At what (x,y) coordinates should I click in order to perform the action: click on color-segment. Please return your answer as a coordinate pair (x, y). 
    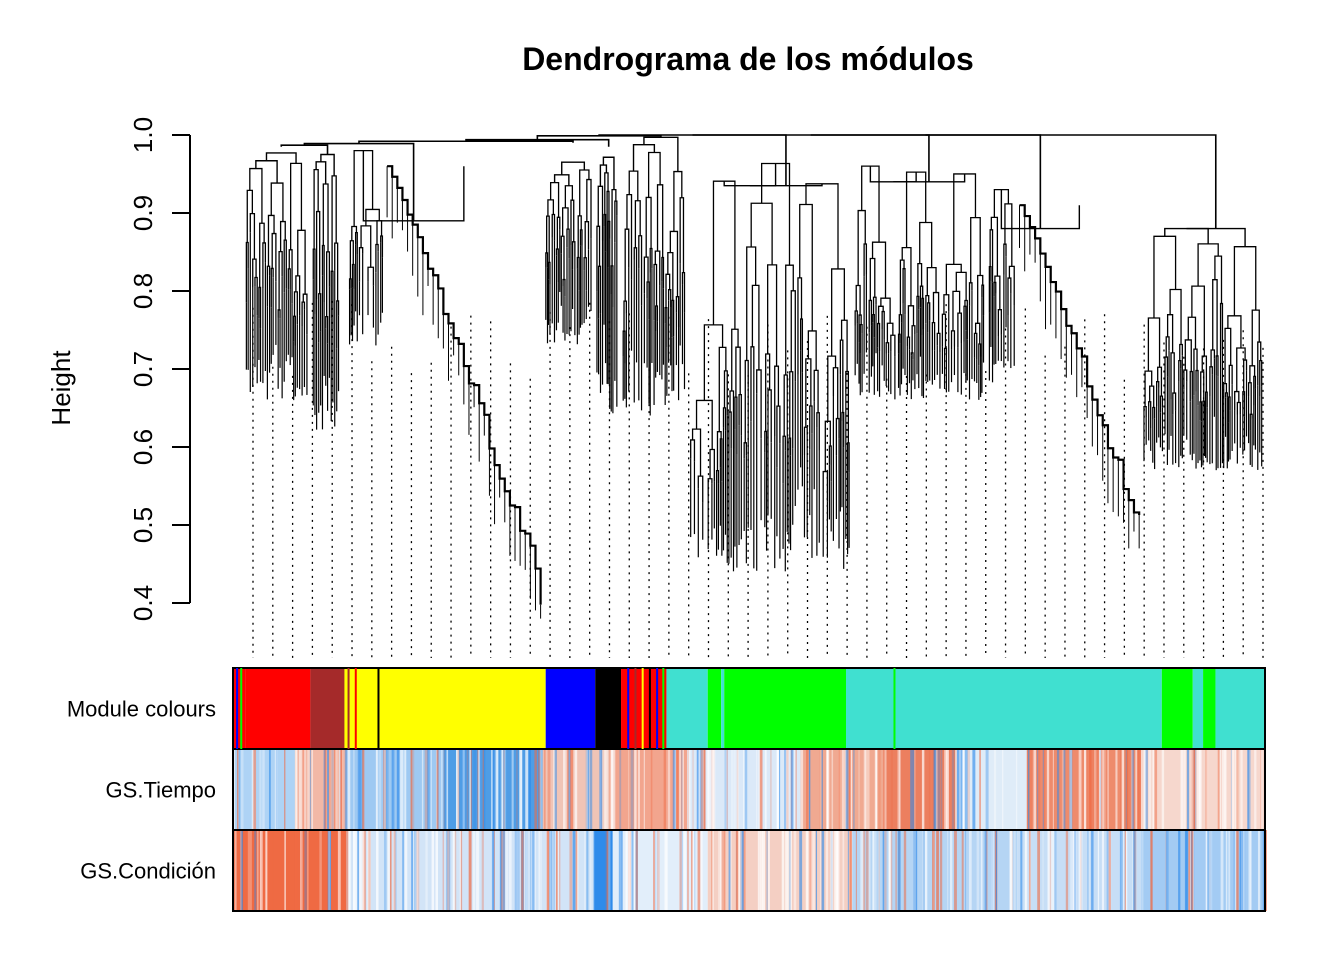
    Looking at the image, I should click on (327, 708).